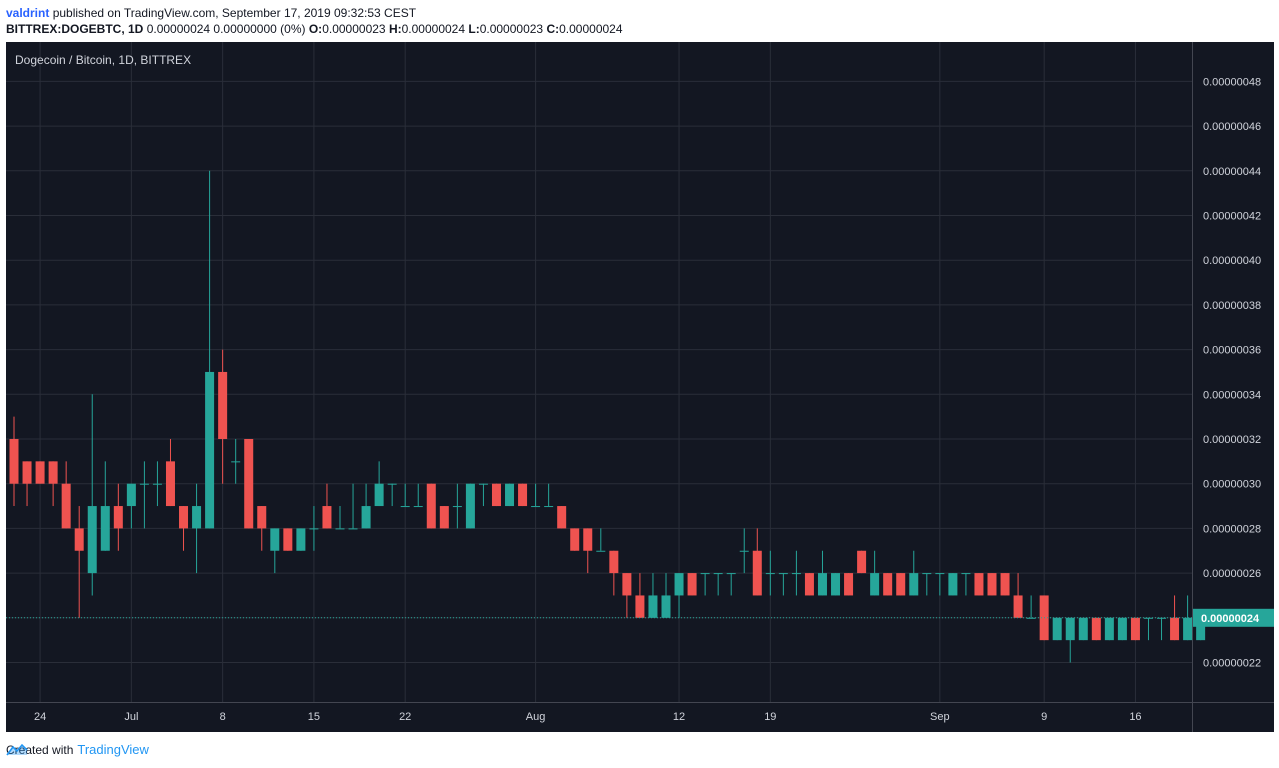  What do you see at coordinates (28, 13) in the screenshot?
I see `author-link: valdrint` at bounding box center [28, 13].